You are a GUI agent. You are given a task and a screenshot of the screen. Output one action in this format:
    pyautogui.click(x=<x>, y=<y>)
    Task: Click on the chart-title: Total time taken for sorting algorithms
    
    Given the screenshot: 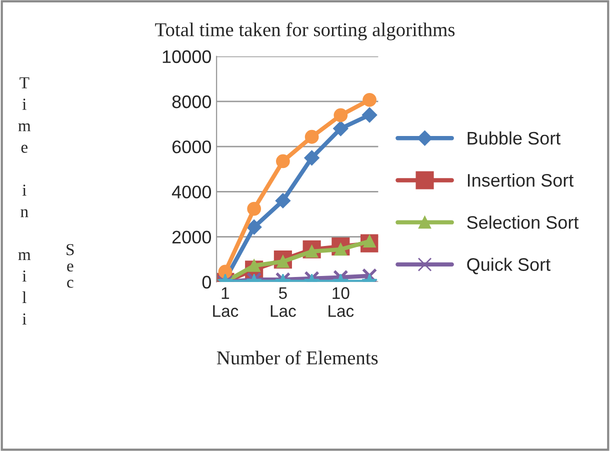 What is the action you would take?
    pyautogui.click(x=305, y=31)
    